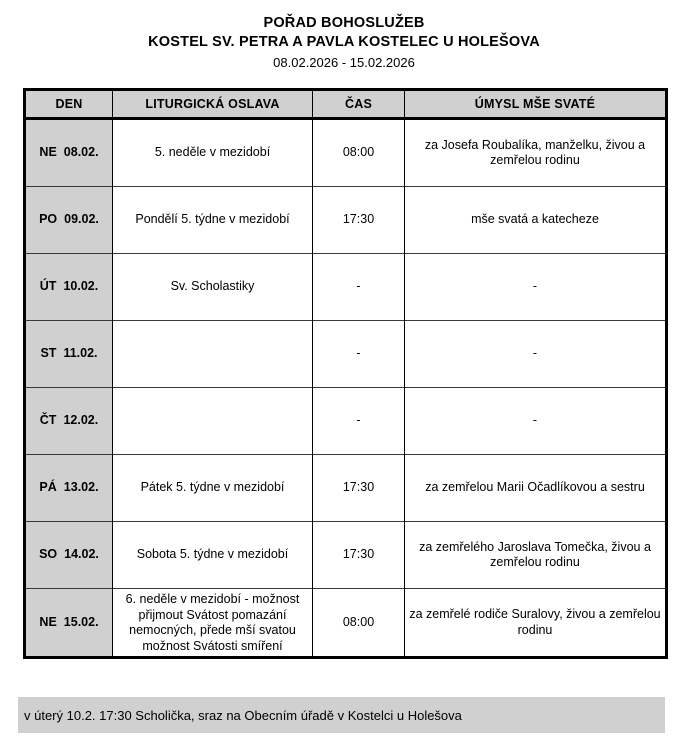 This screenshot has width=688, height=749. I want to click on day-date: 11.02., so click(80, 353).